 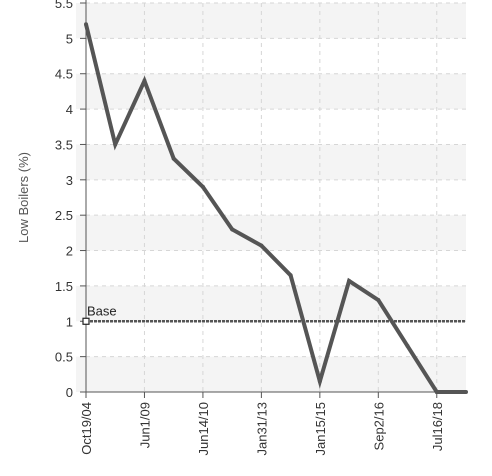 I want to click on x-tick-label: Jan31/13, so click(x=261, y=429).